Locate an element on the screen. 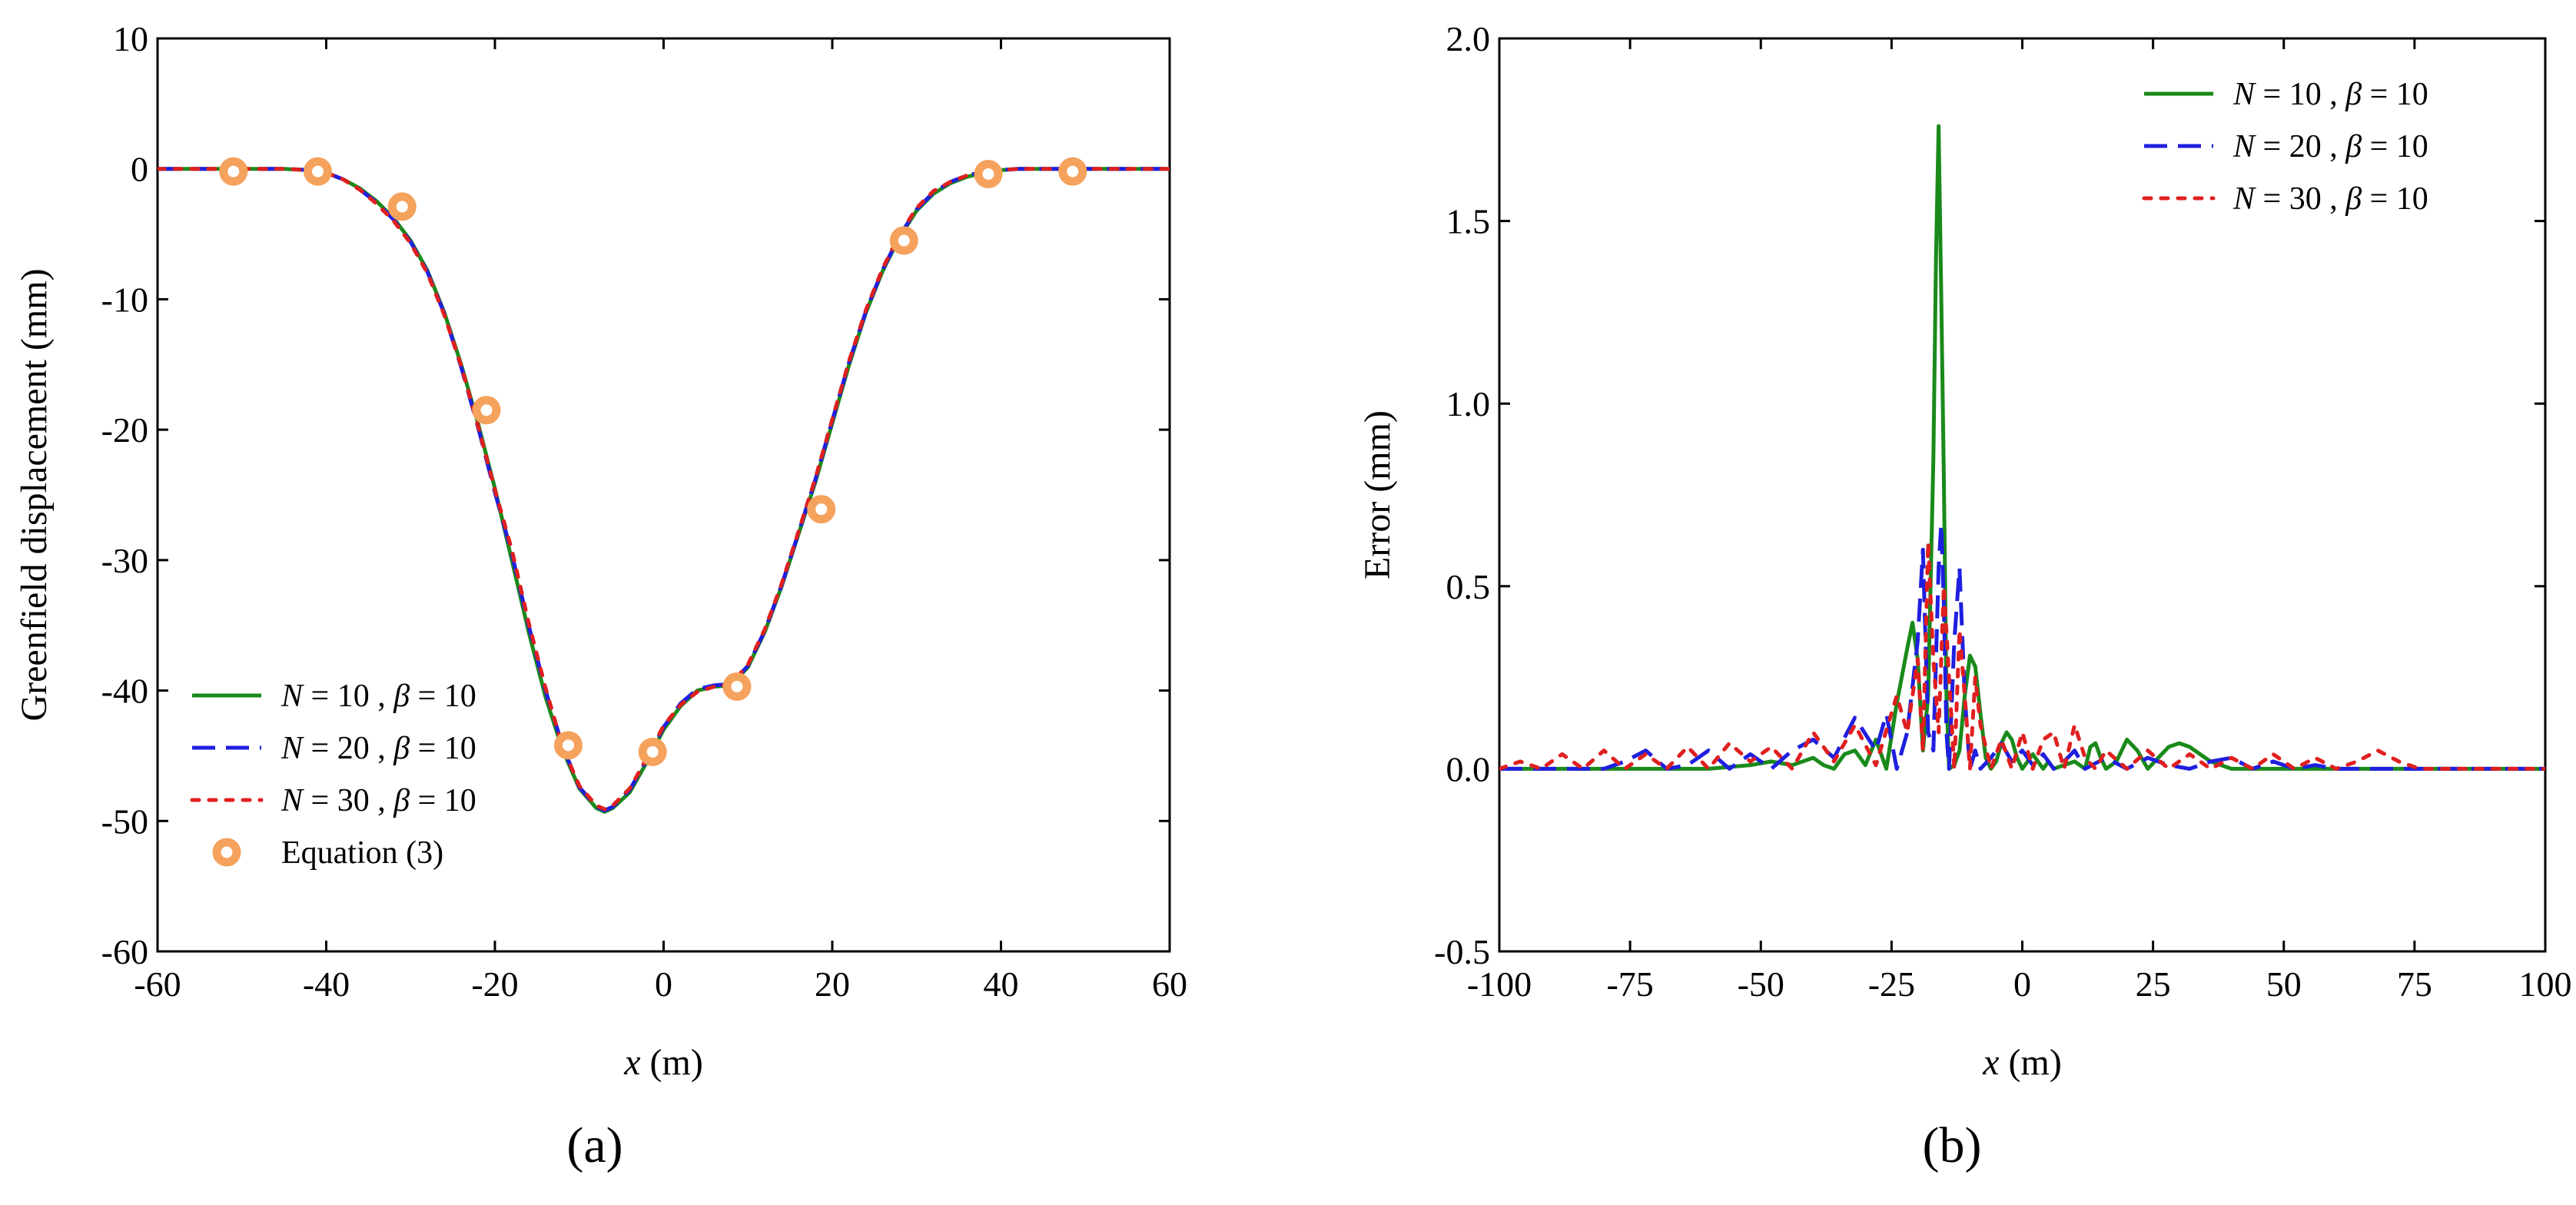 This screenshot has height=1205, width=2576. legend-entry: Equation (3) is located at coordinates (362, 853).